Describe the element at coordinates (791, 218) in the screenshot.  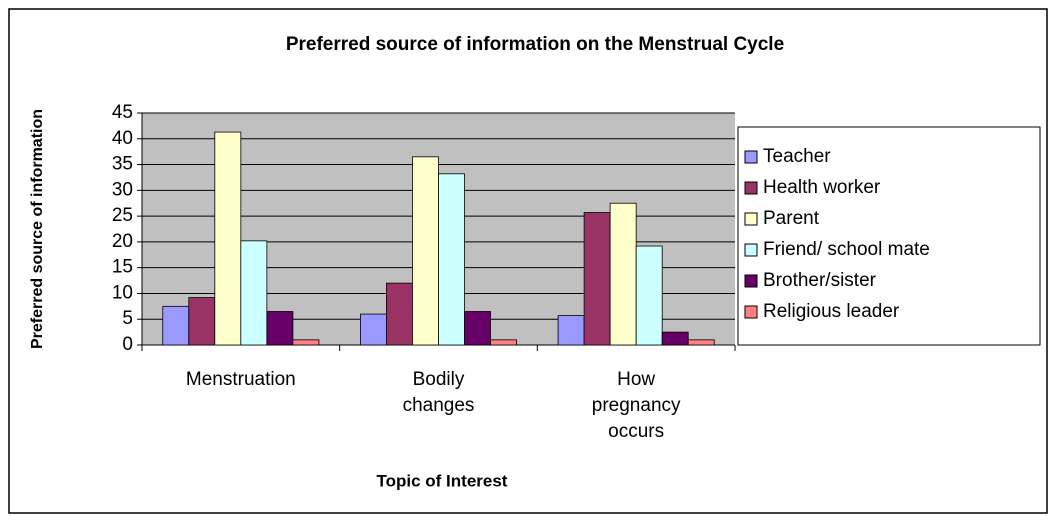
I see `legend-label: Parent` at that location.